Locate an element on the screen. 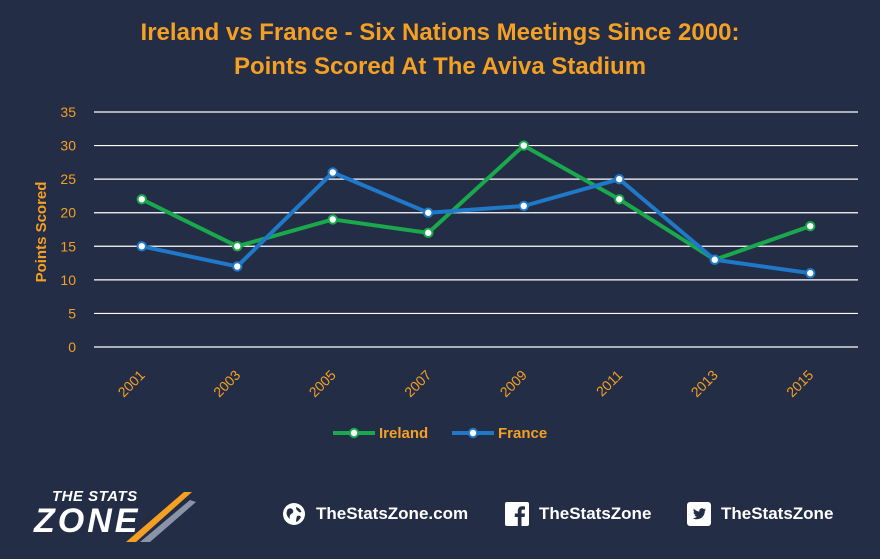 The width and height of the screenshot is (880, 559). x-tick-label: 2011 is located at coordinates (609, 383).